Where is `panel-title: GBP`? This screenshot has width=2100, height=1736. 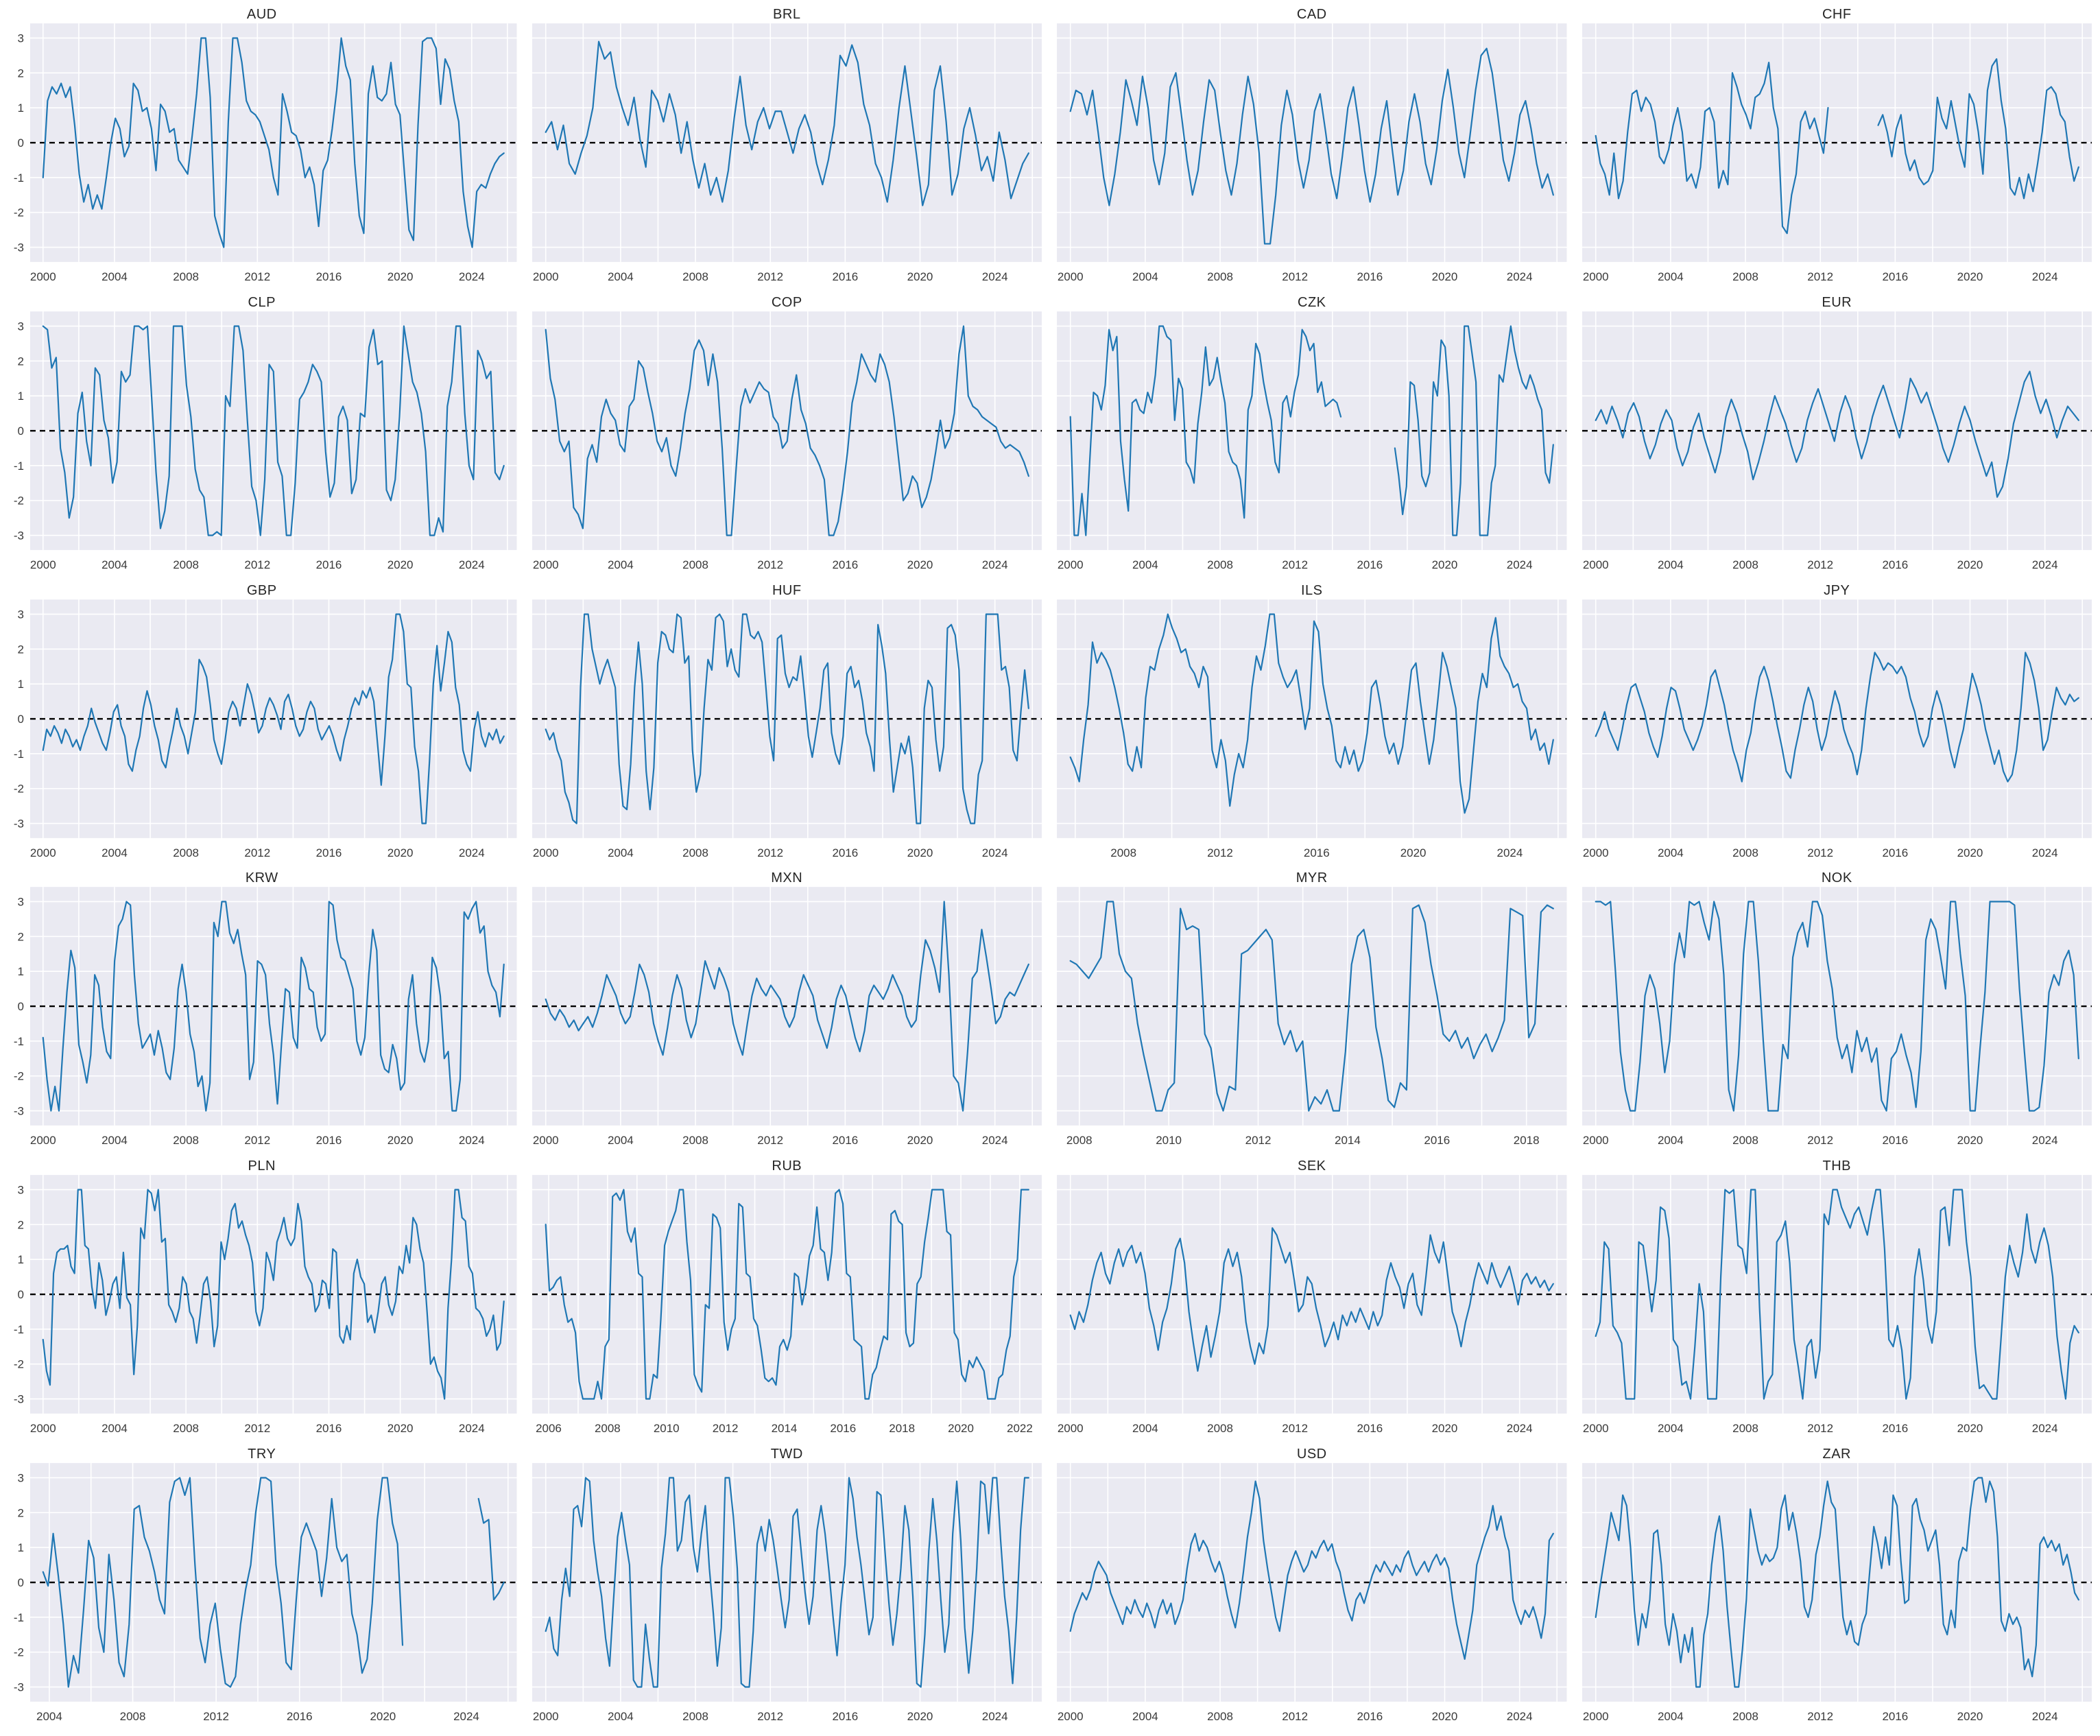
panel-title: GBP is located at coordinates (262, 590).